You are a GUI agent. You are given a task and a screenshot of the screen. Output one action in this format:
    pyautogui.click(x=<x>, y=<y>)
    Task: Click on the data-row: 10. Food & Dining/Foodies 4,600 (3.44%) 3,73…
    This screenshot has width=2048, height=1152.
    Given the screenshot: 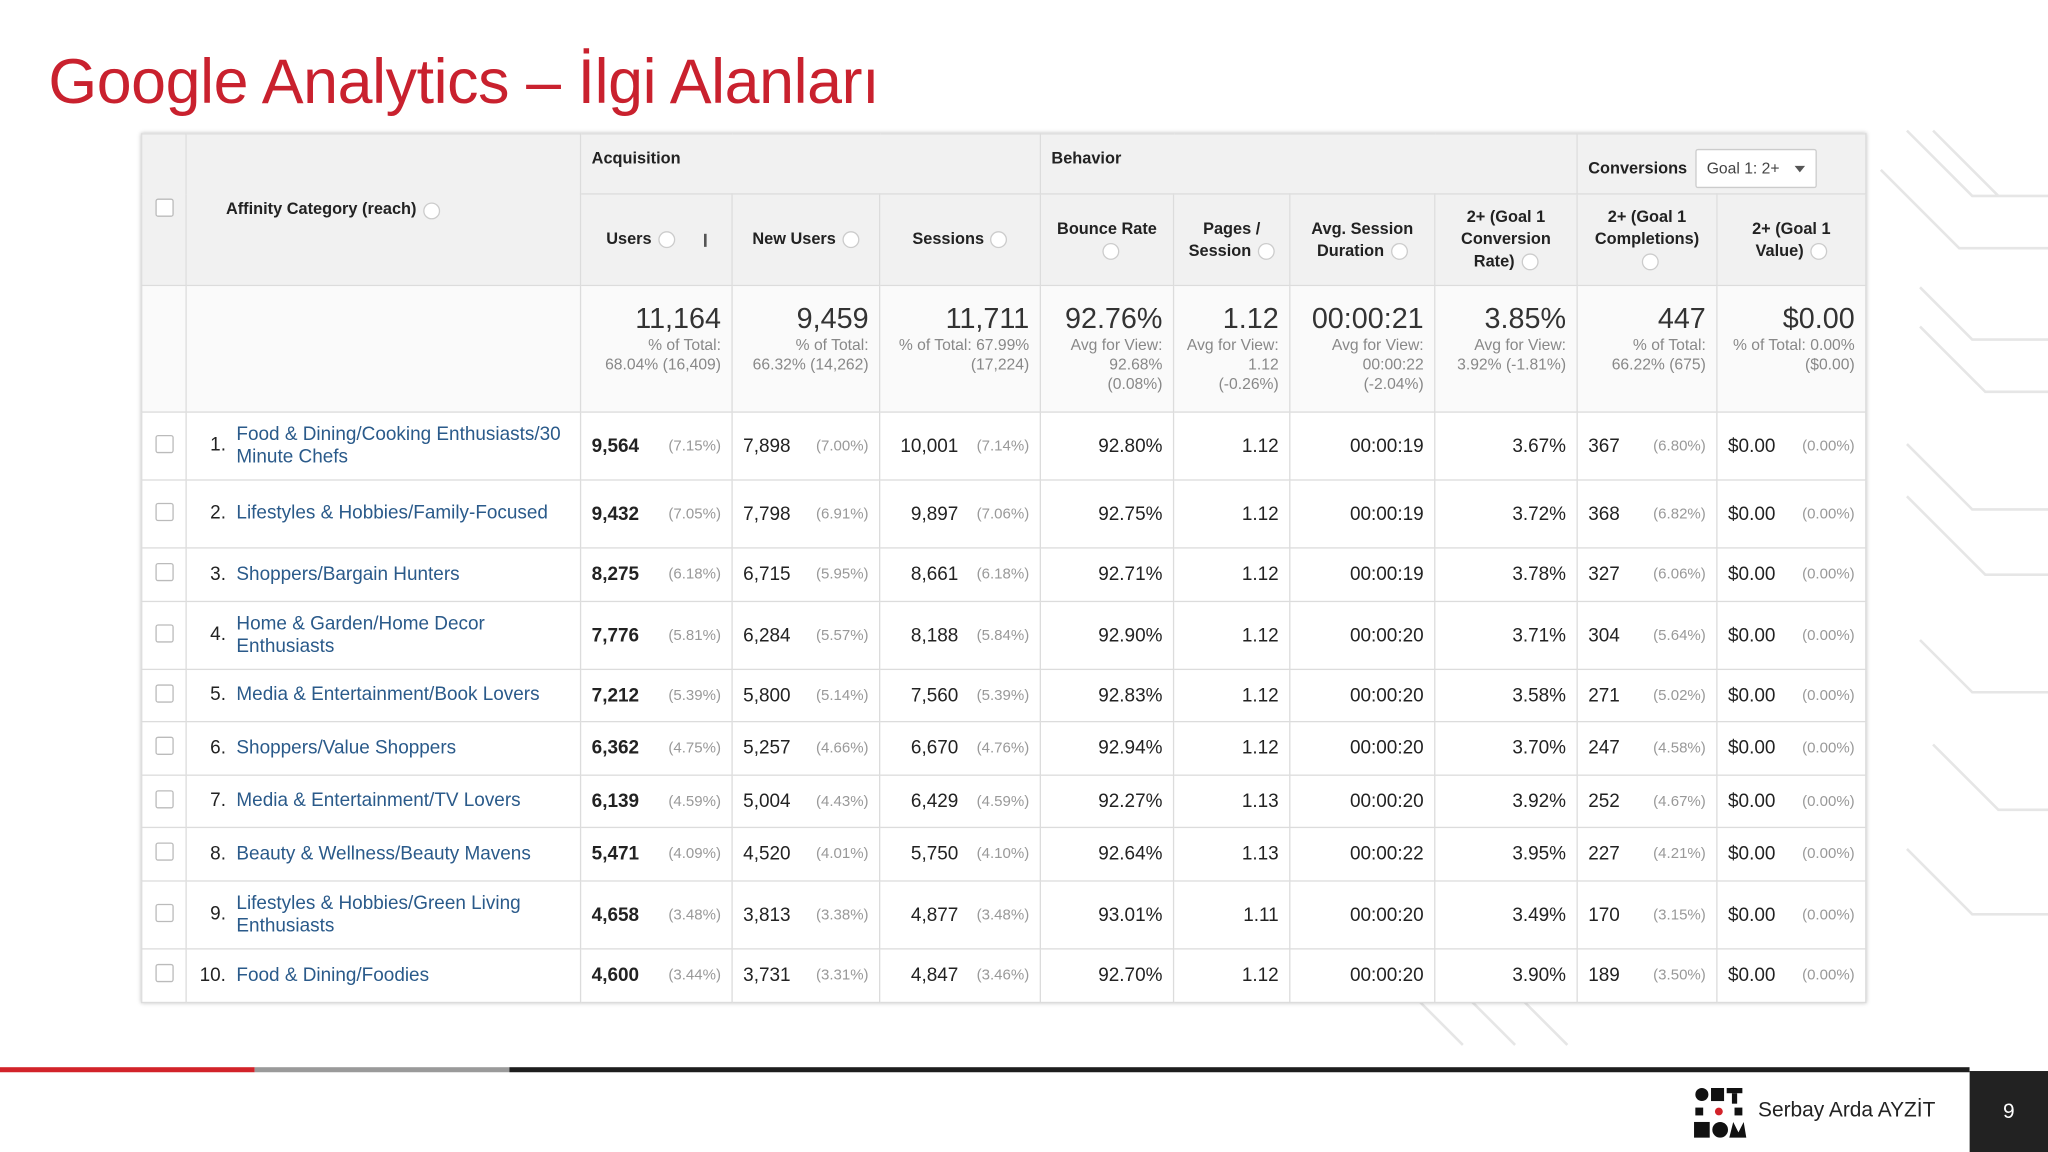 What is the action you would take?
    pyautogui.click(x=1004, y=976)
    